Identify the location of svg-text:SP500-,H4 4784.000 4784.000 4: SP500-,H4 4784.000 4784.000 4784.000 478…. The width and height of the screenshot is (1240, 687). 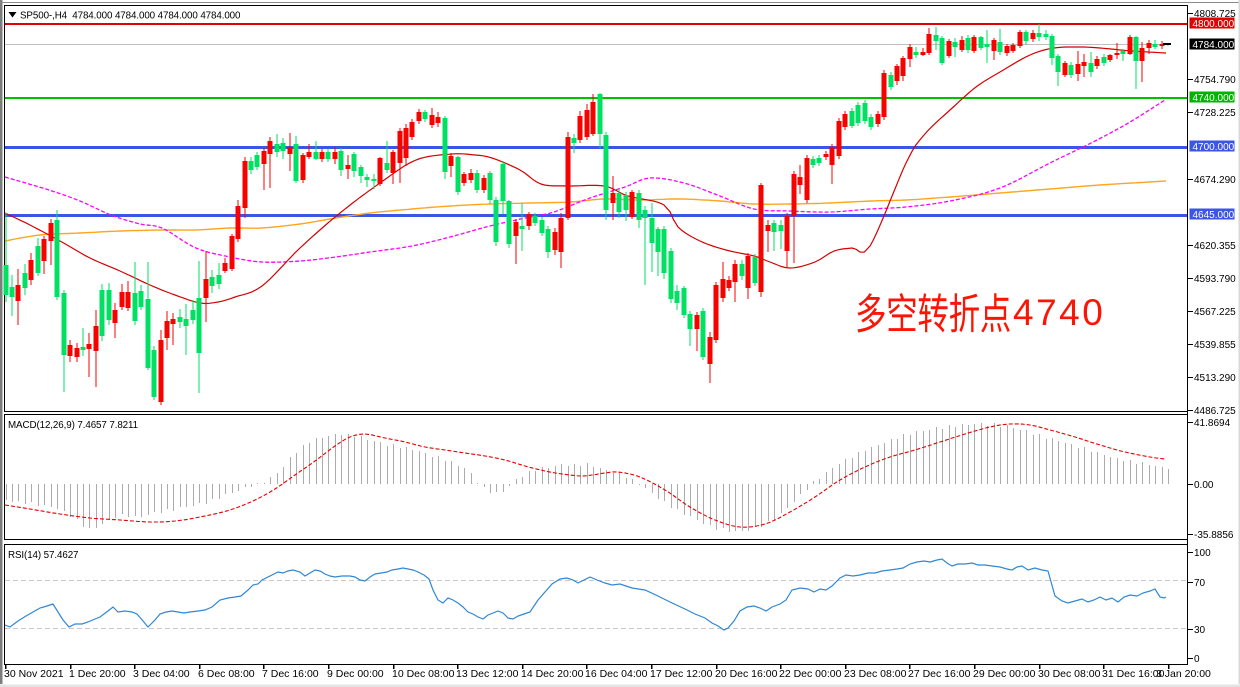
(130, 16).